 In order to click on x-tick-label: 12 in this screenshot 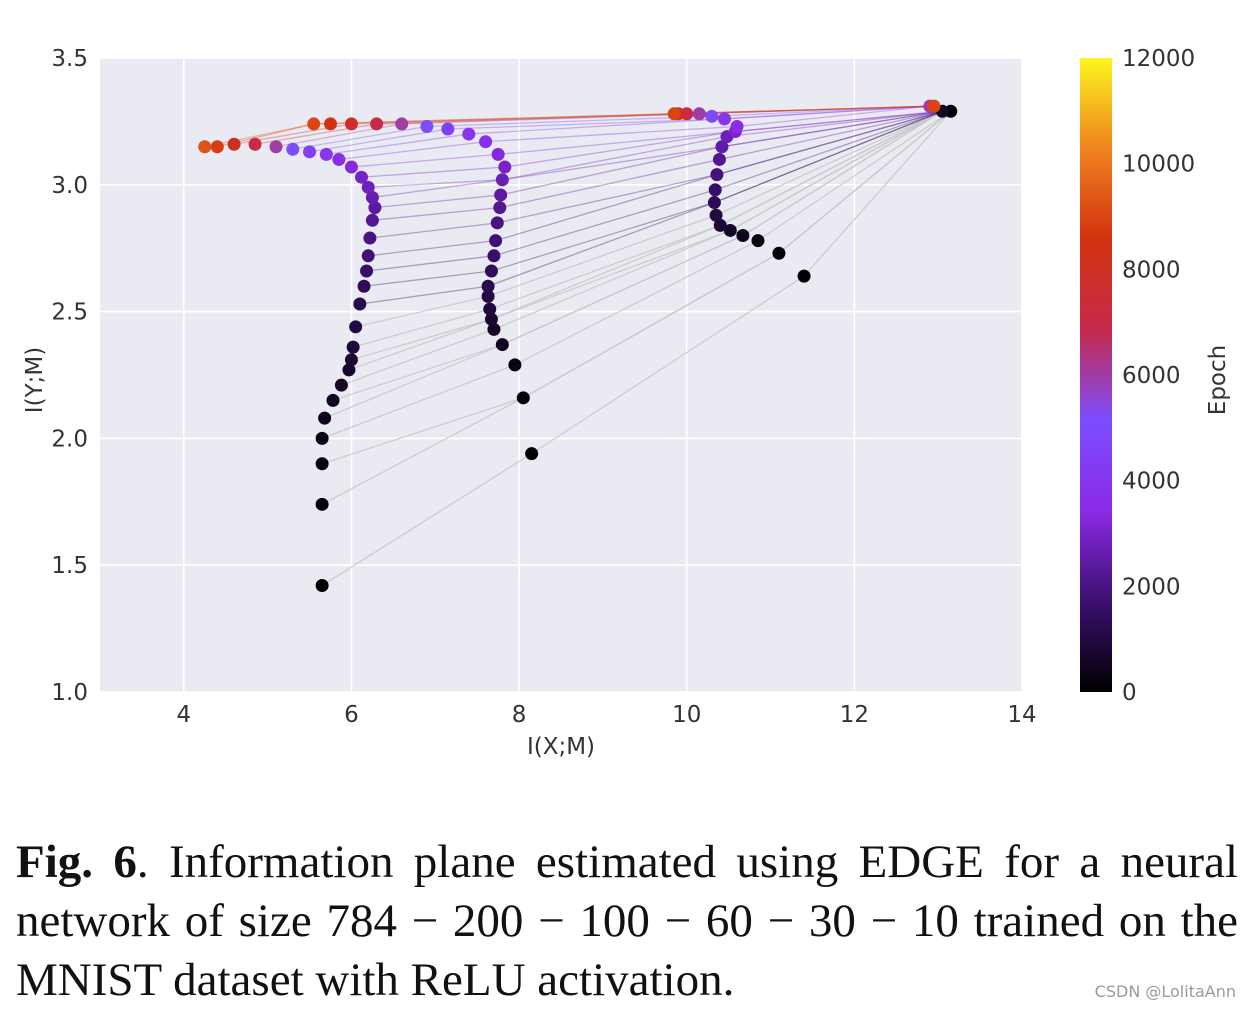, I will do `click(854, 715)`.